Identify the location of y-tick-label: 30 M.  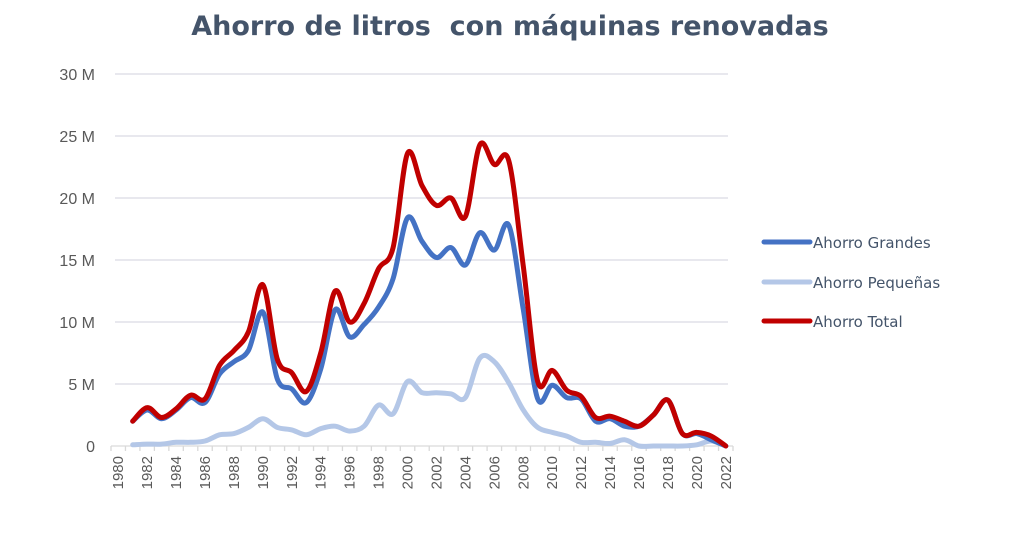
(77, 75).